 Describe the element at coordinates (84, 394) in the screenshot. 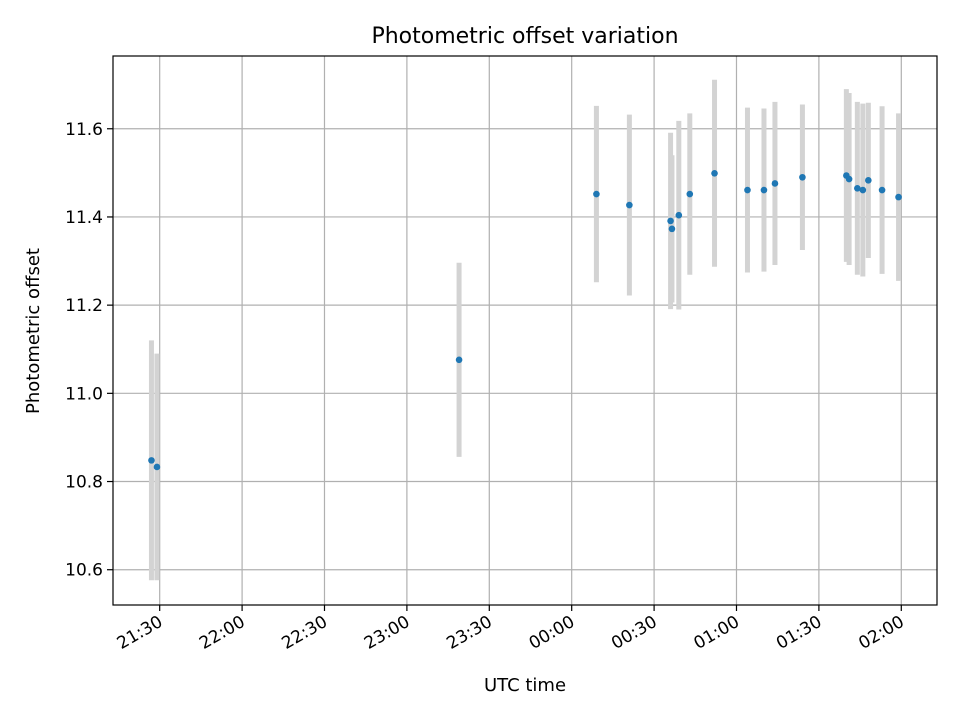

I see `y-tick-label: 11.0` at that location.